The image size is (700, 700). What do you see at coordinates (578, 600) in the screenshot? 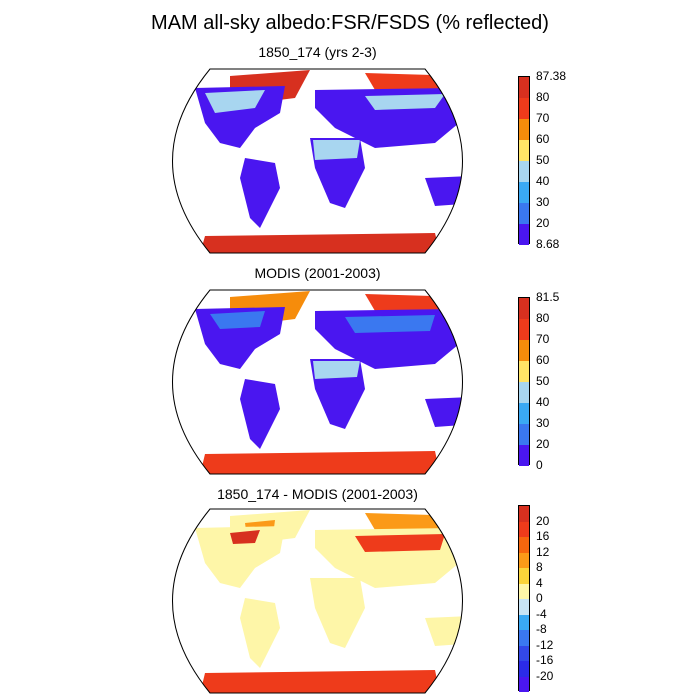
I see `colorbar-diff: 20 16 12 8 4 0 -4 -8 -12 -16 -20` at bounding box center [578, 600].